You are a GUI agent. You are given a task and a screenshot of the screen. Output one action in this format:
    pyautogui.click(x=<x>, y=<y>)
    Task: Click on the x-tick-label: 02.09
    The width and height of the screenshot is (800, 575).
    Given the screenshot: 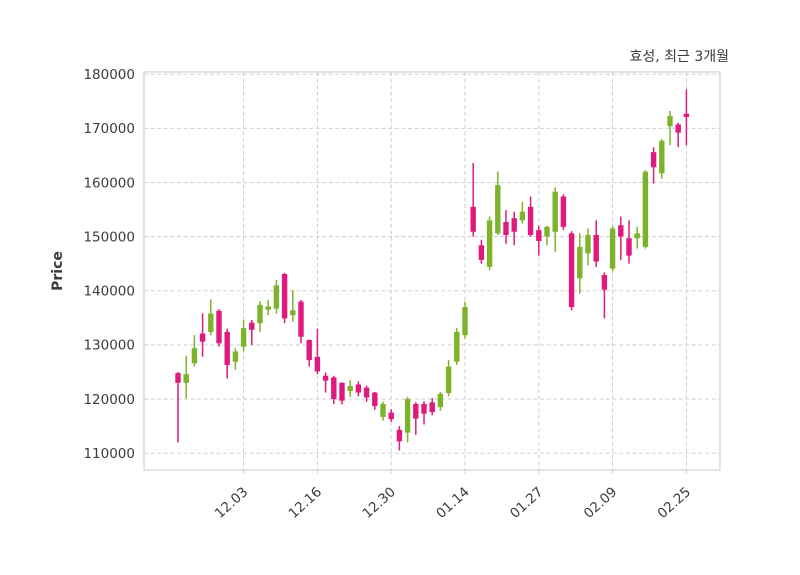 What is the action you would take?
    pyautogui.click(x=600, y=503)
    